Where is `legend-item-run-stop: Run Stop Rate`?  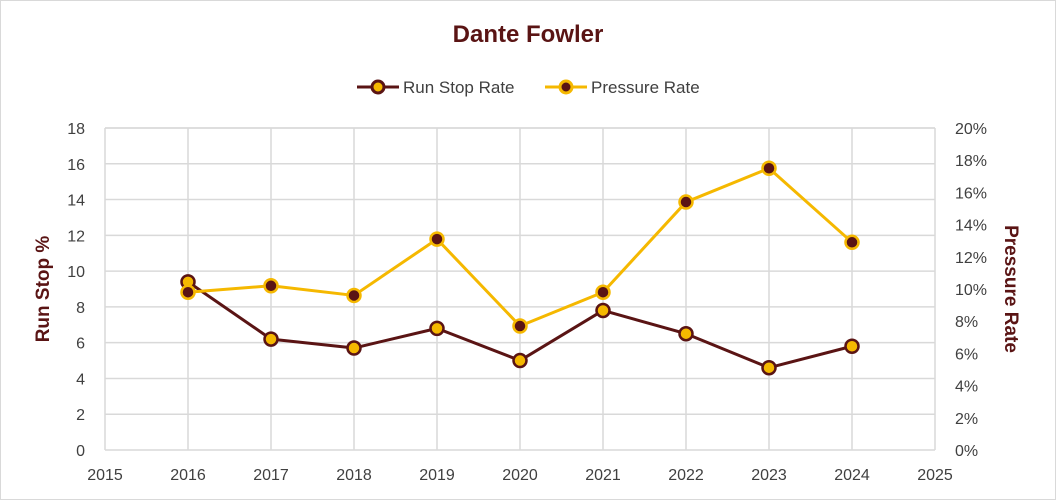
legend-item-run-stop: Run Stop Rate is located at coordinates (436, 87).